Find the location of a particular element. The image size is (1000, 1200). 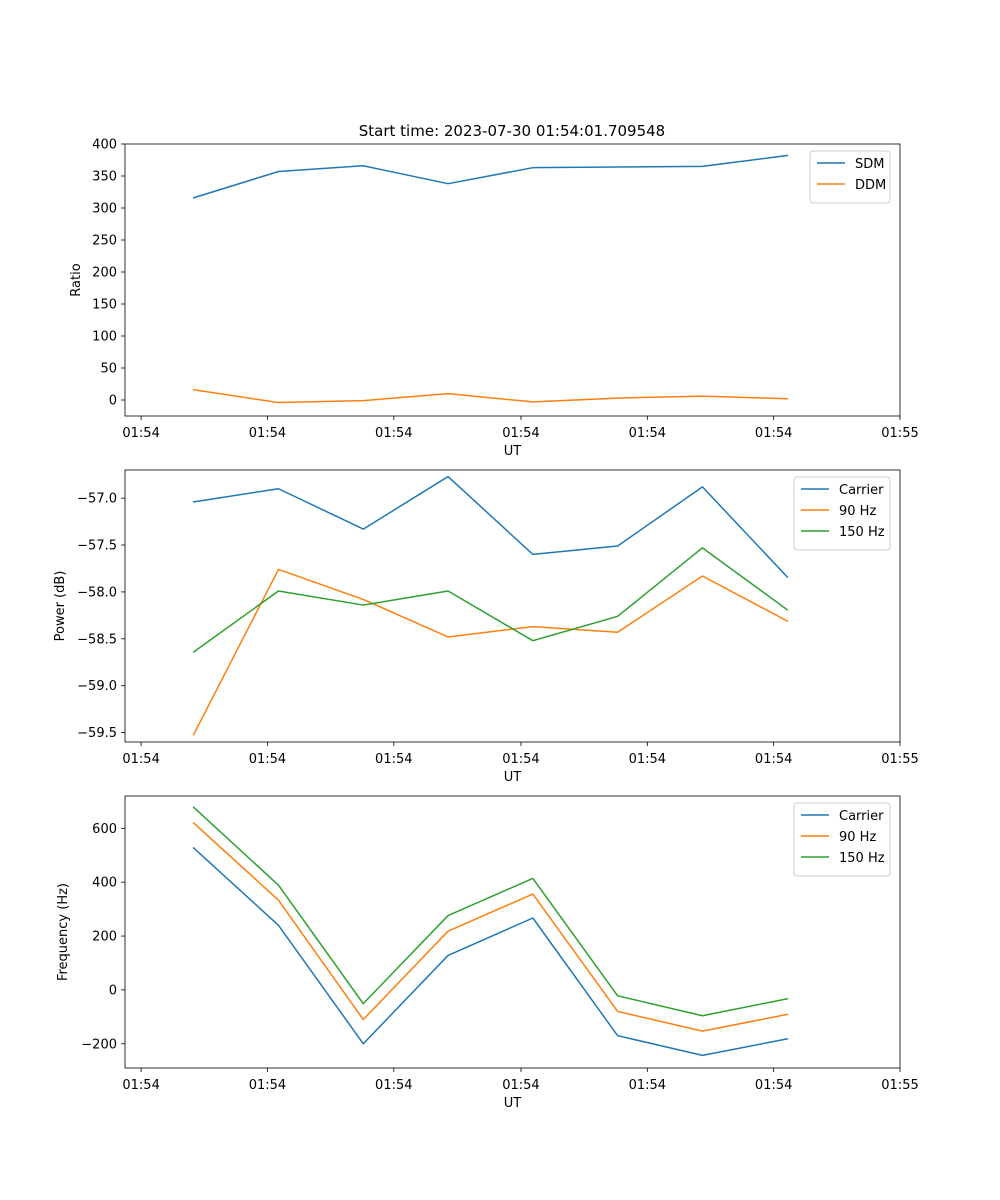

y-tick-label: −58.0 is located at coordinates (97, 592).